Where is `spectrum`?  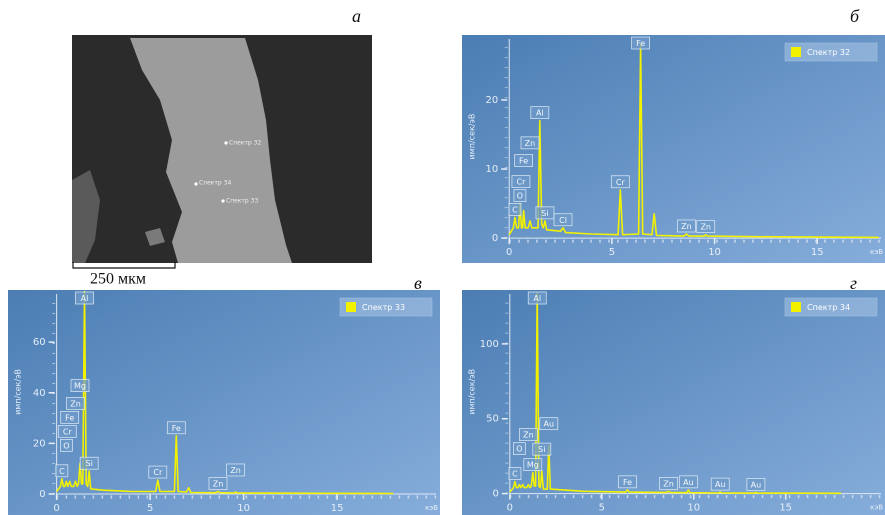 spectrum is located at coordinates (675, 393).